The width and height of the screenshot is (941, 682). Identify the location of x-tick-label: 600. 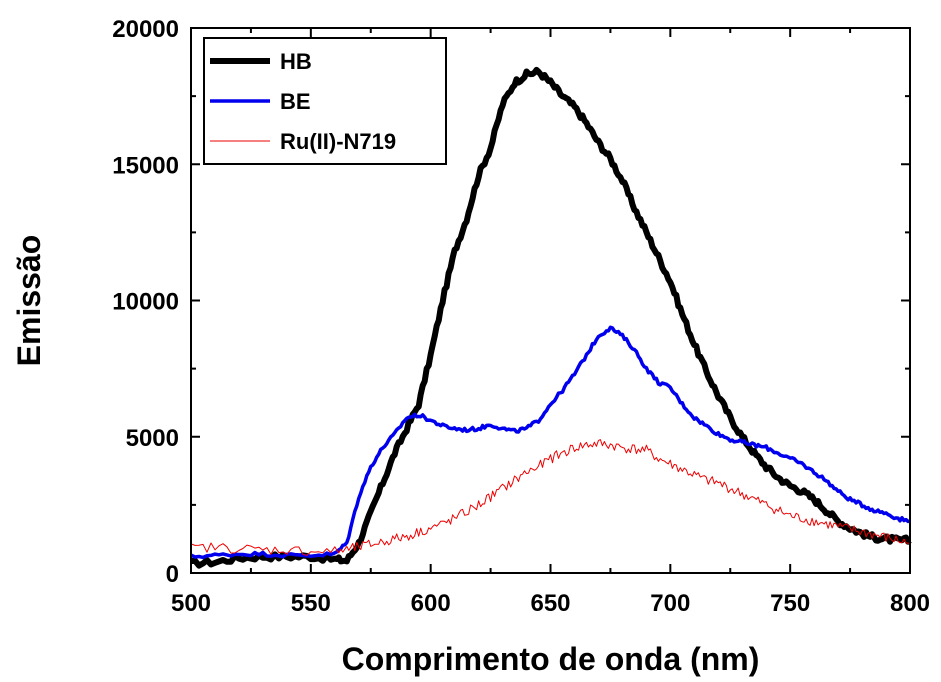
(431, 603).